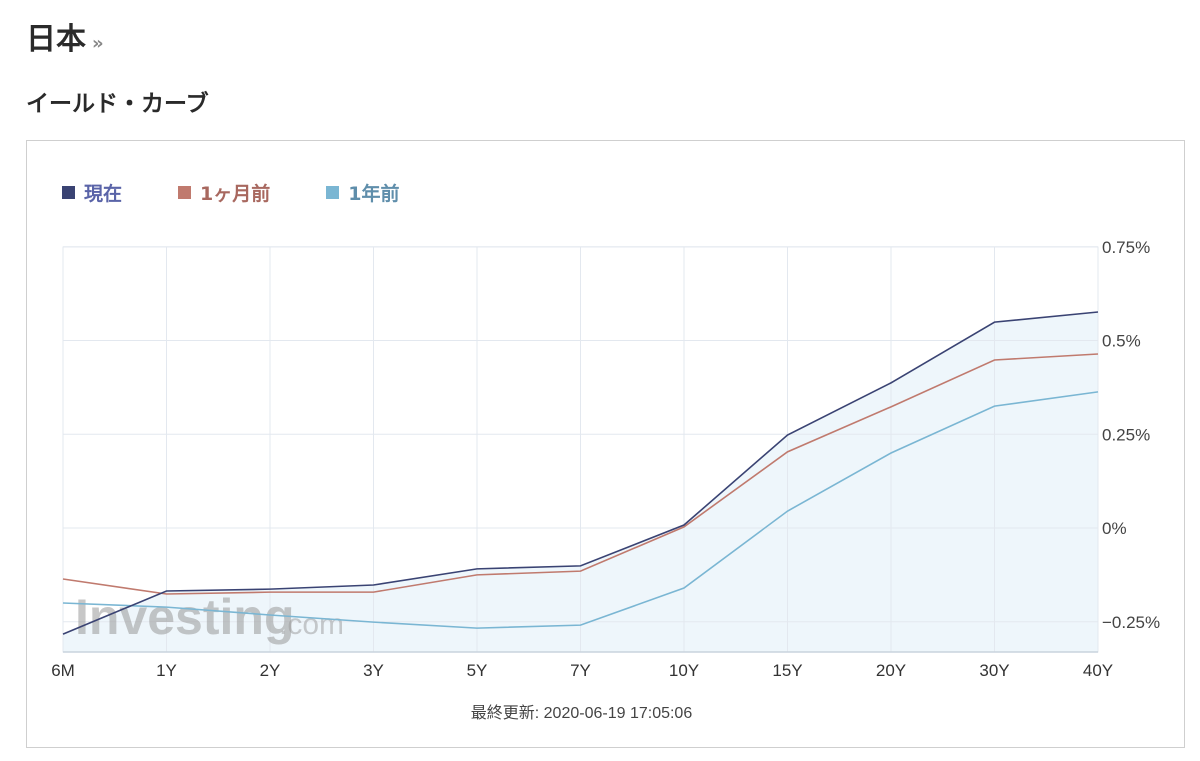  I want to click on y-tick-label: 0.5%, so click(1121, 341).